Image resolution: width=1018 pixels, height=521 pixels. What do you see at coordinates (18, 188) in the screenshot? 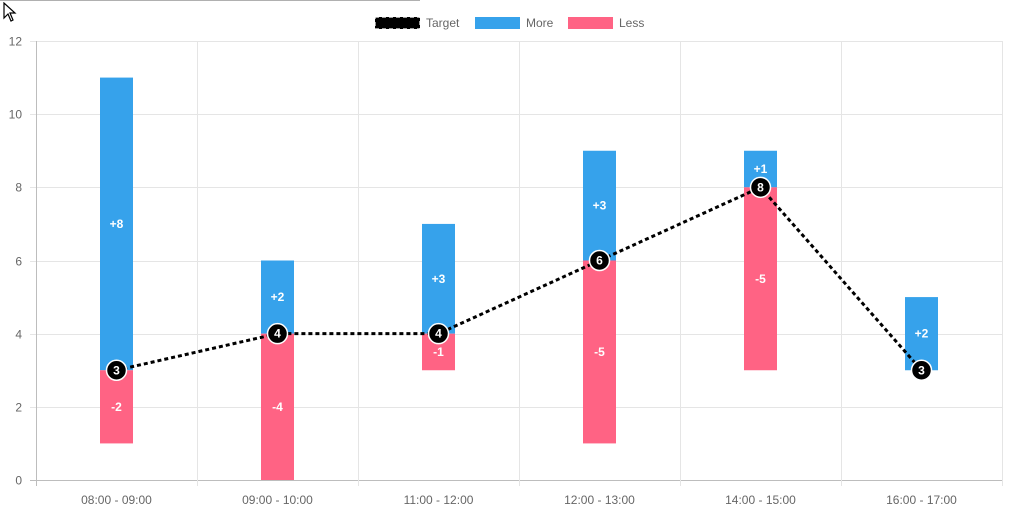
I see `y-tick-label: 8` at bounding box center [18, 188].